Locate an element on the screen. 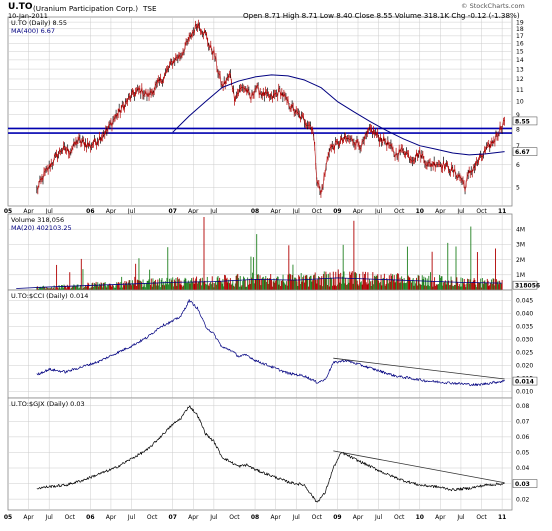 The height and width of the screenshot is (531, 552). gjx-ytick-label-3: 0.05 is located at coordinates (523, 453).